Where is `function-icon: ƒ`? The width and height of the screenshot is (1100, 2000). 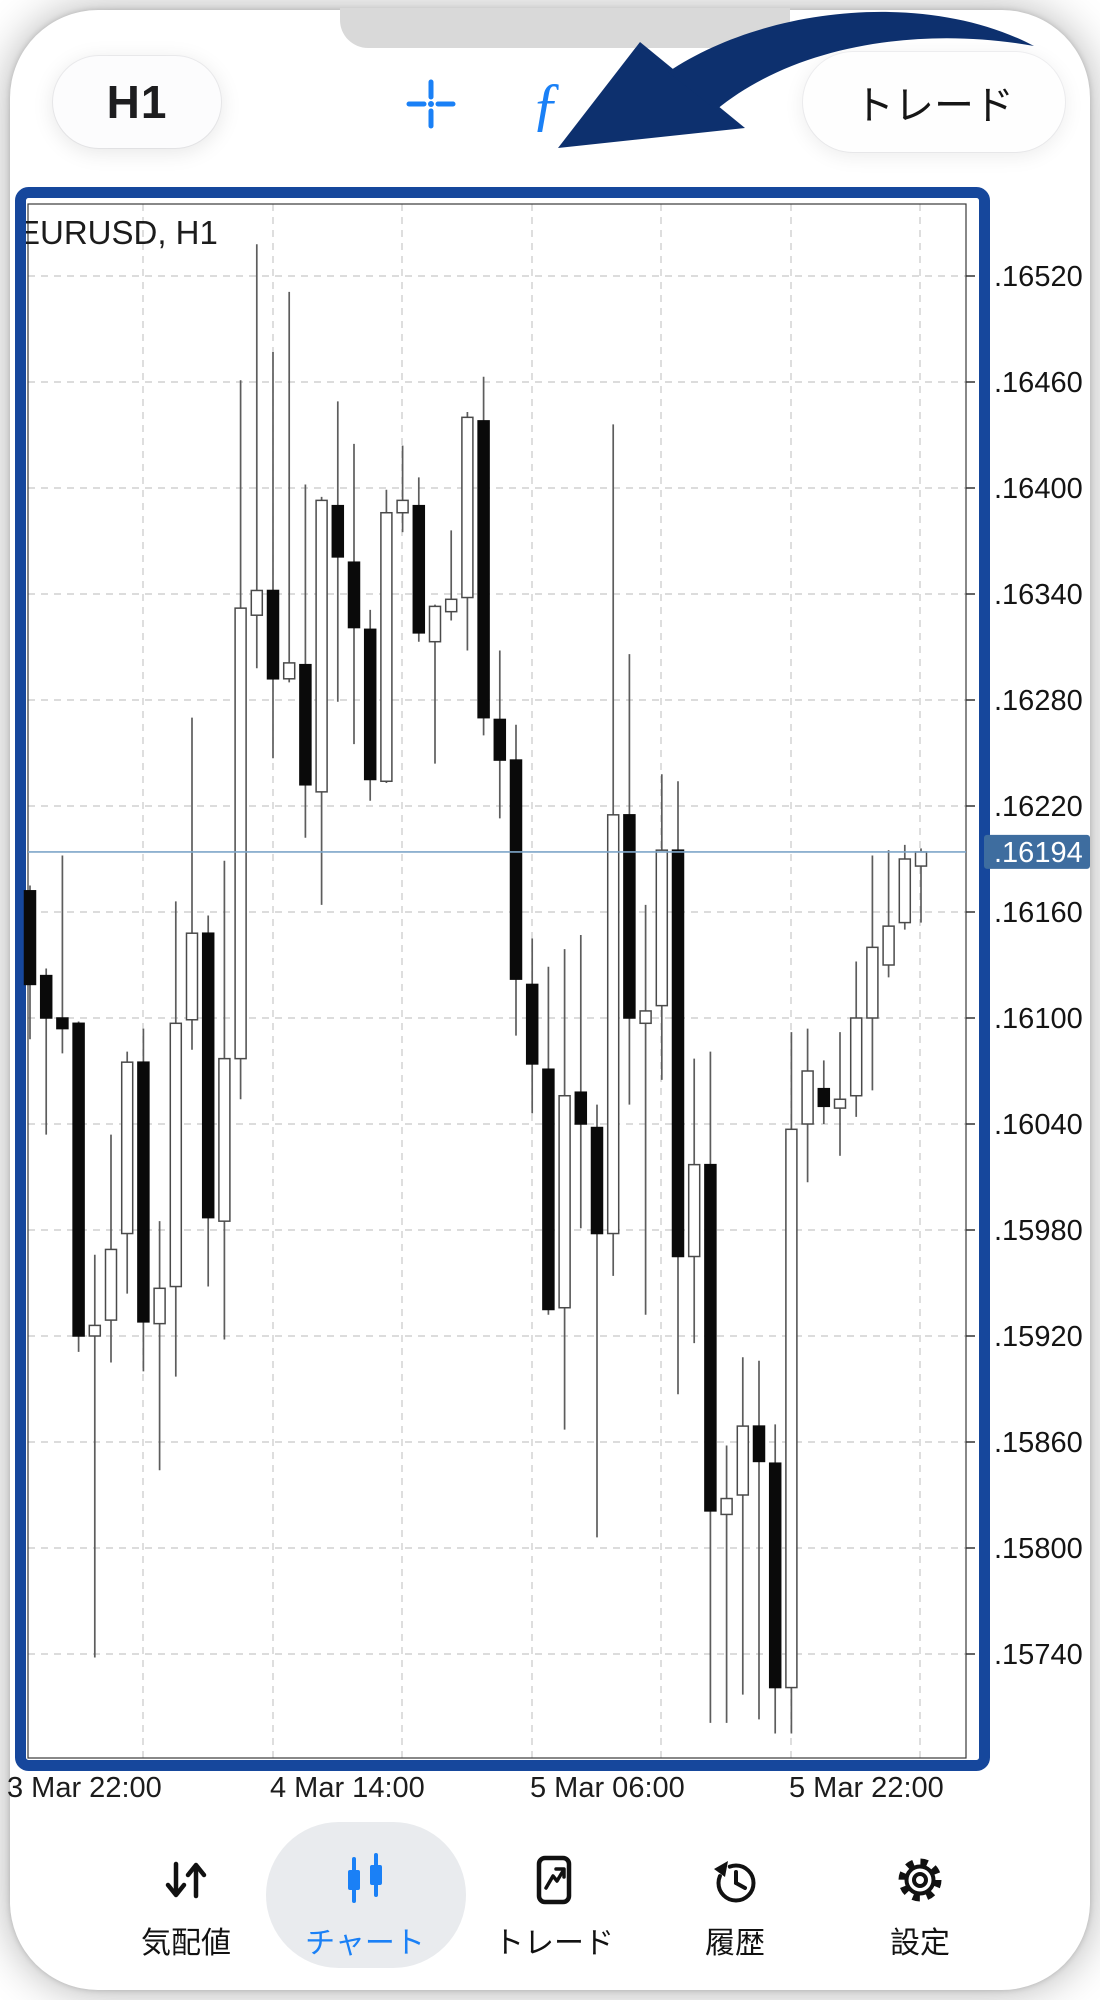 function-icon: ƒ is located at coordinates (547, 104).